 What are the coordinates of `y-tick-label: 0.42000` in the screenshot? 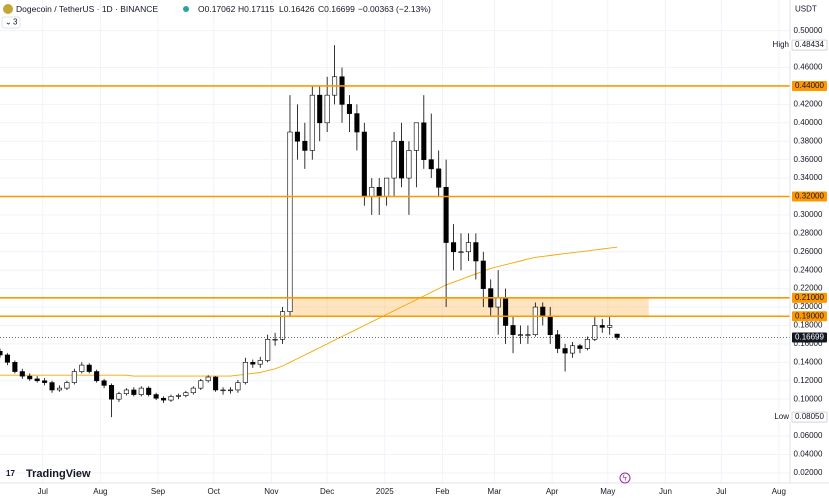 It's located at (808, 103).